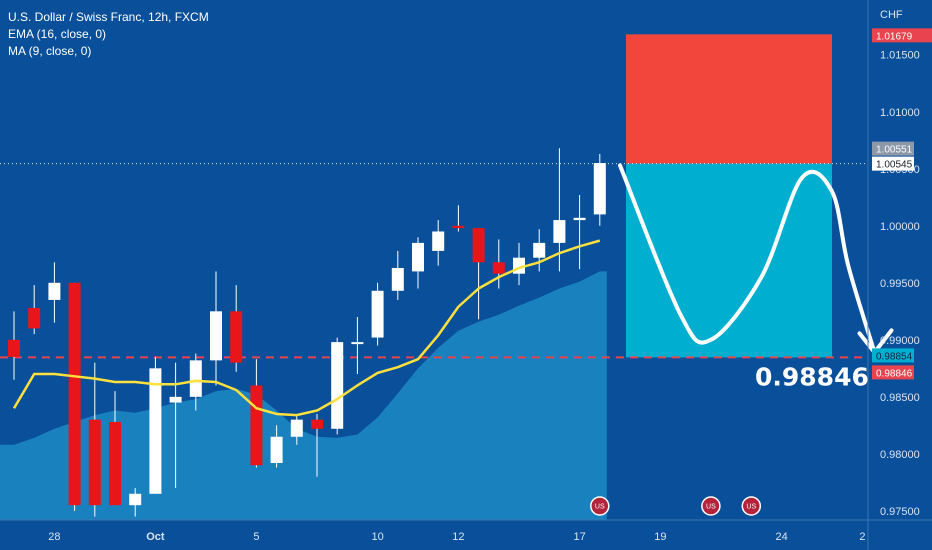  What do you see at coordinates (57, 34) in the screenshot?
I see `ema-legend: EMA (16, close, 0)` at bounding box center [57, 34].